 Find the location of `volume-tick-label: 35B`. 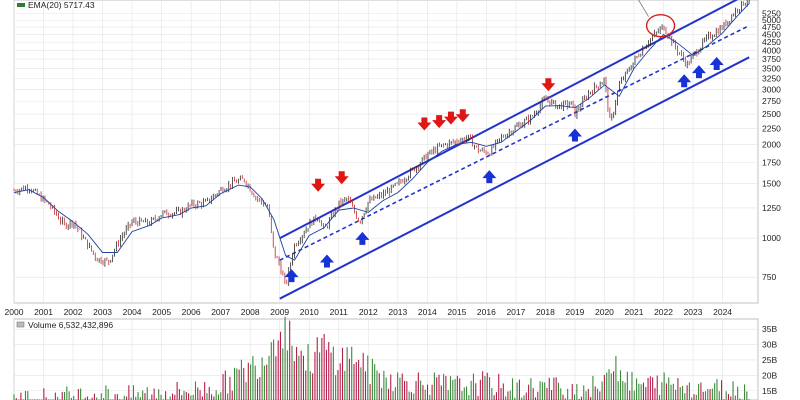

volume-tick-label: 35B is located at coordinates (769, 329).